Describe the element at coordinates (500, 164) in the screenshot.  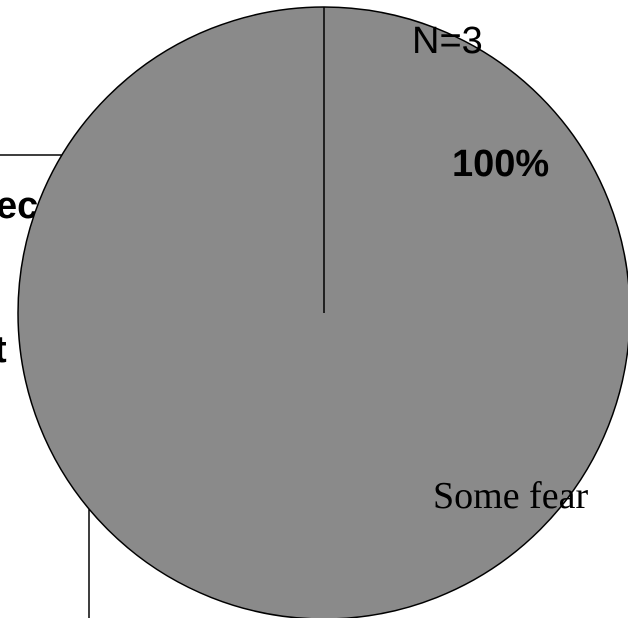
I see `data-label-some-fear: 100%` at that location.